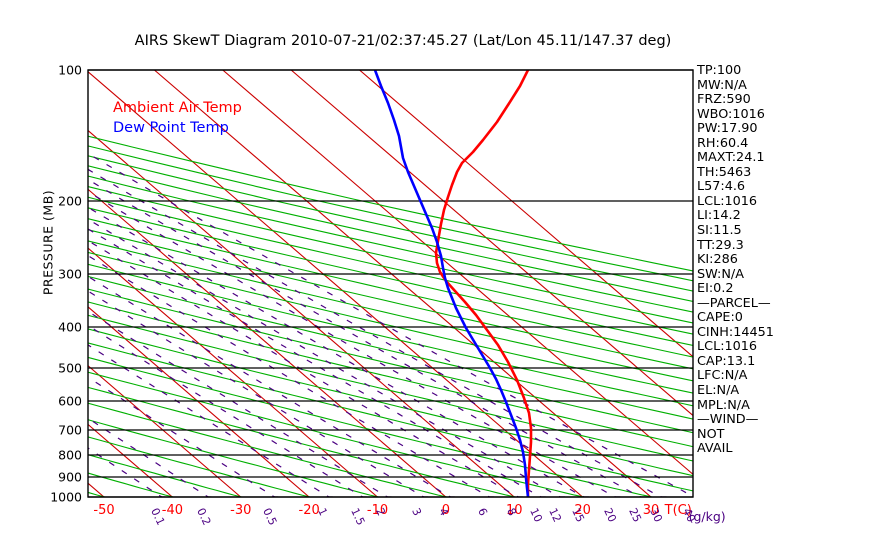 This screenshot has width=870, height=560. Describe the element at coordinates (727, 129) in the screenshot. I see `panel-row-4: PW:17.90` at that location.